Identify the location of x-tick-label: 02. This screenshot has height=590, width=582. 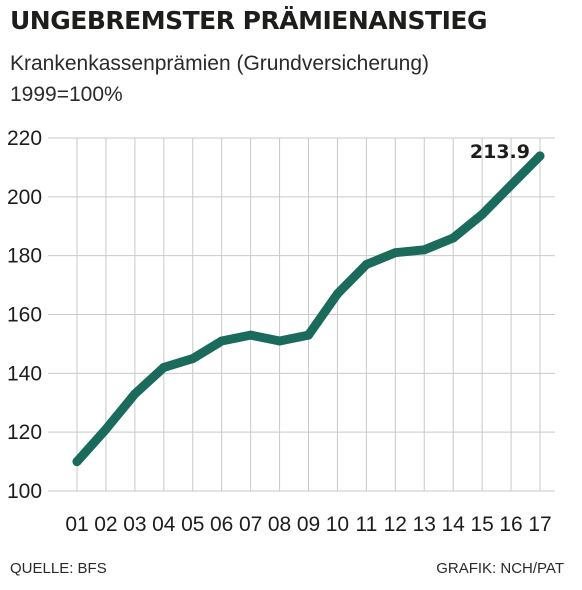
(105, 524).